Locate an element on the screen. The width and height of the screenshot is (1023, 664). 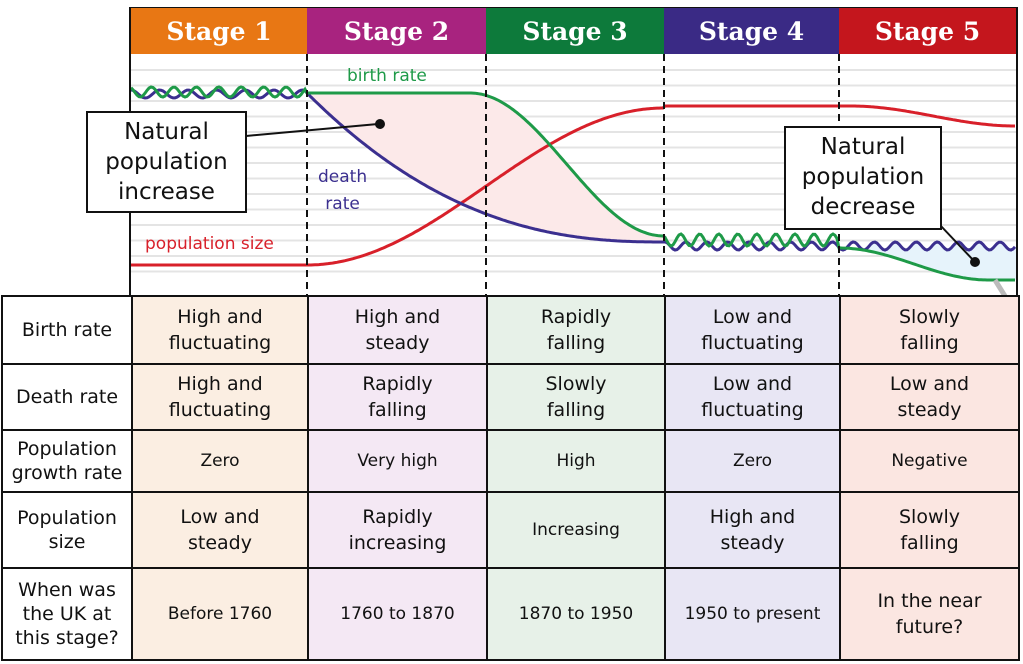
table-cell: Very high is located at coordinates (397, 461).